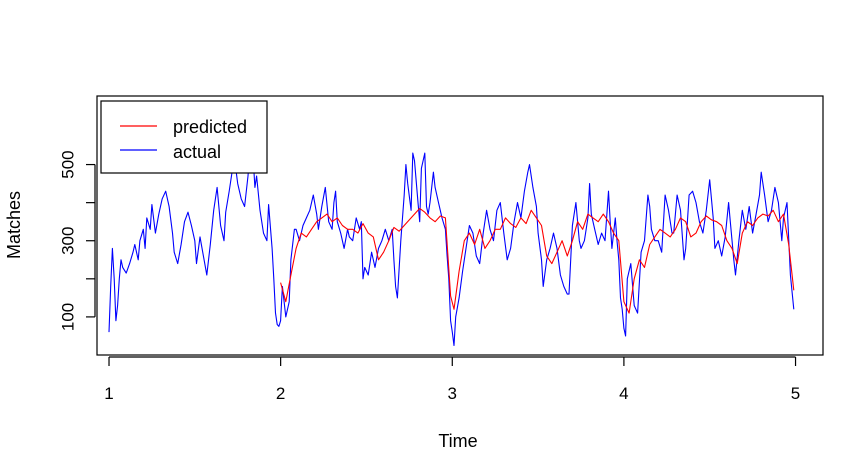 Image resolution: width=850 pixels, height=462 pixels. I want to click on x-tick-label: 1, so click(108, 393).